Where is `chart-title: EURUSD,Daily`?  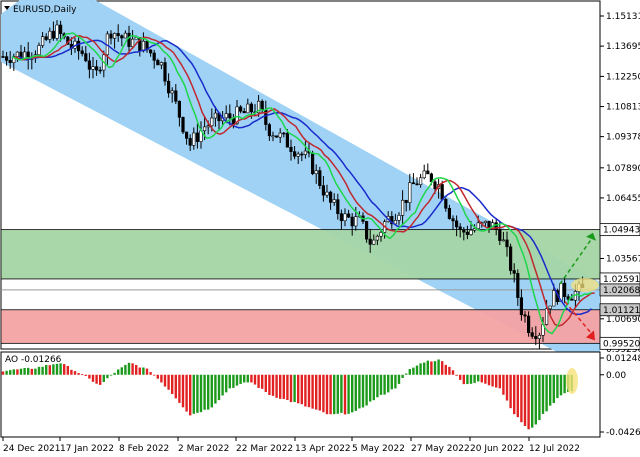
chart-title: EURUSD,Daily is located at coordinates (40, 10).